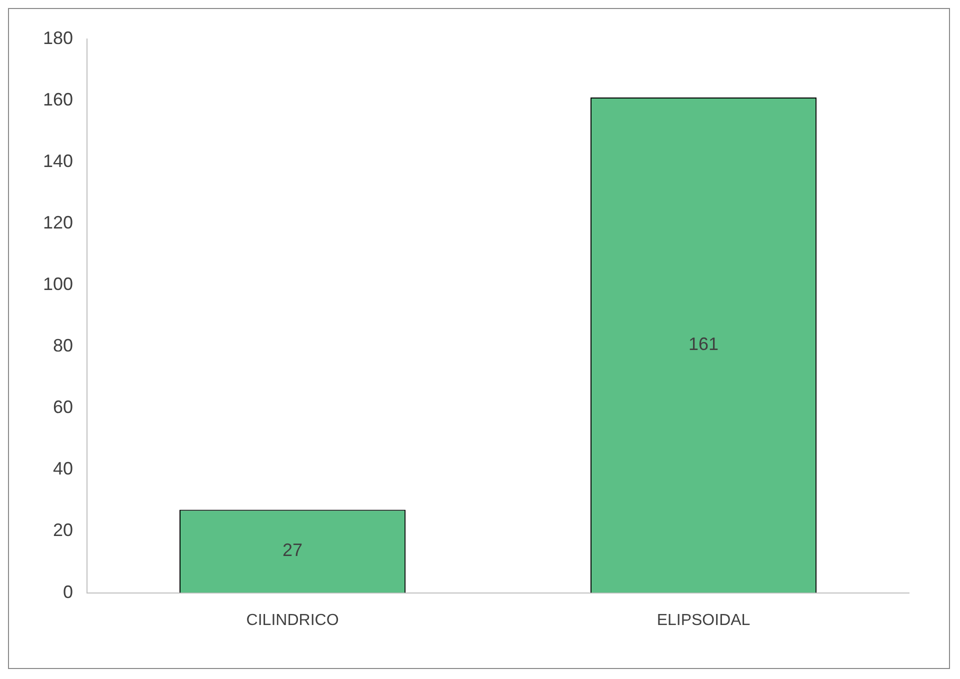 The image size is (960, 679). What do you see at coordinates (63, 530) in the screenshot?
I see `y-tick-label: 20` at bounding box center [63, 530].